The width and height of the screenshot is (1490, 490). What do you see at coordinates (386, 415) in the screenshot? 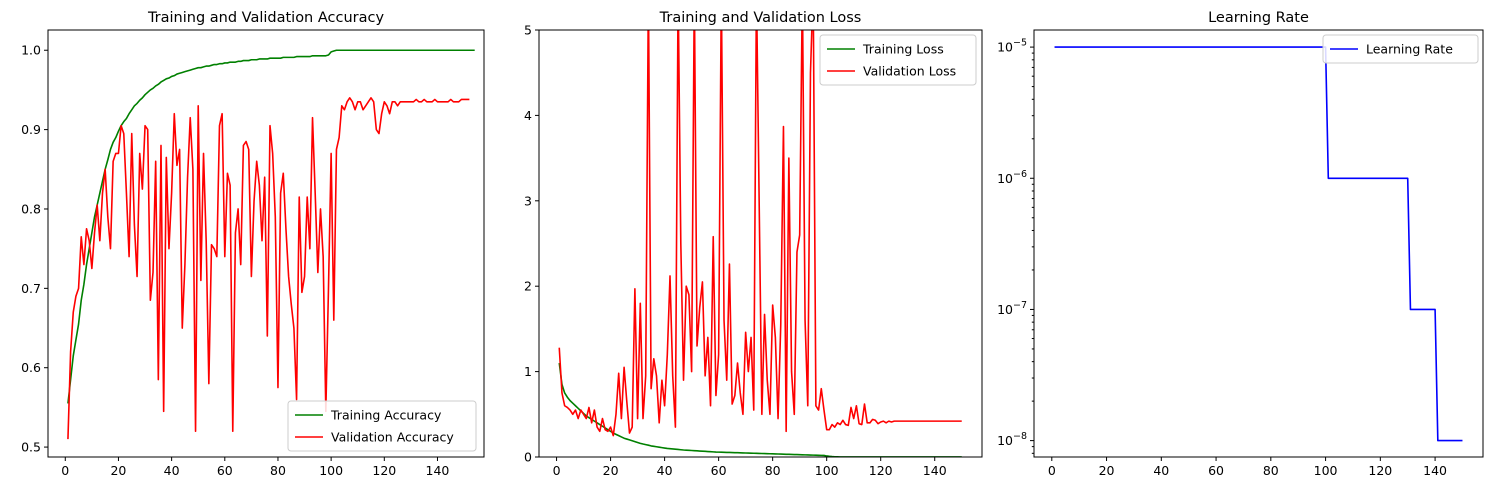
I see `legend-label: Training Accuracy` at bounding box center [386, 415].